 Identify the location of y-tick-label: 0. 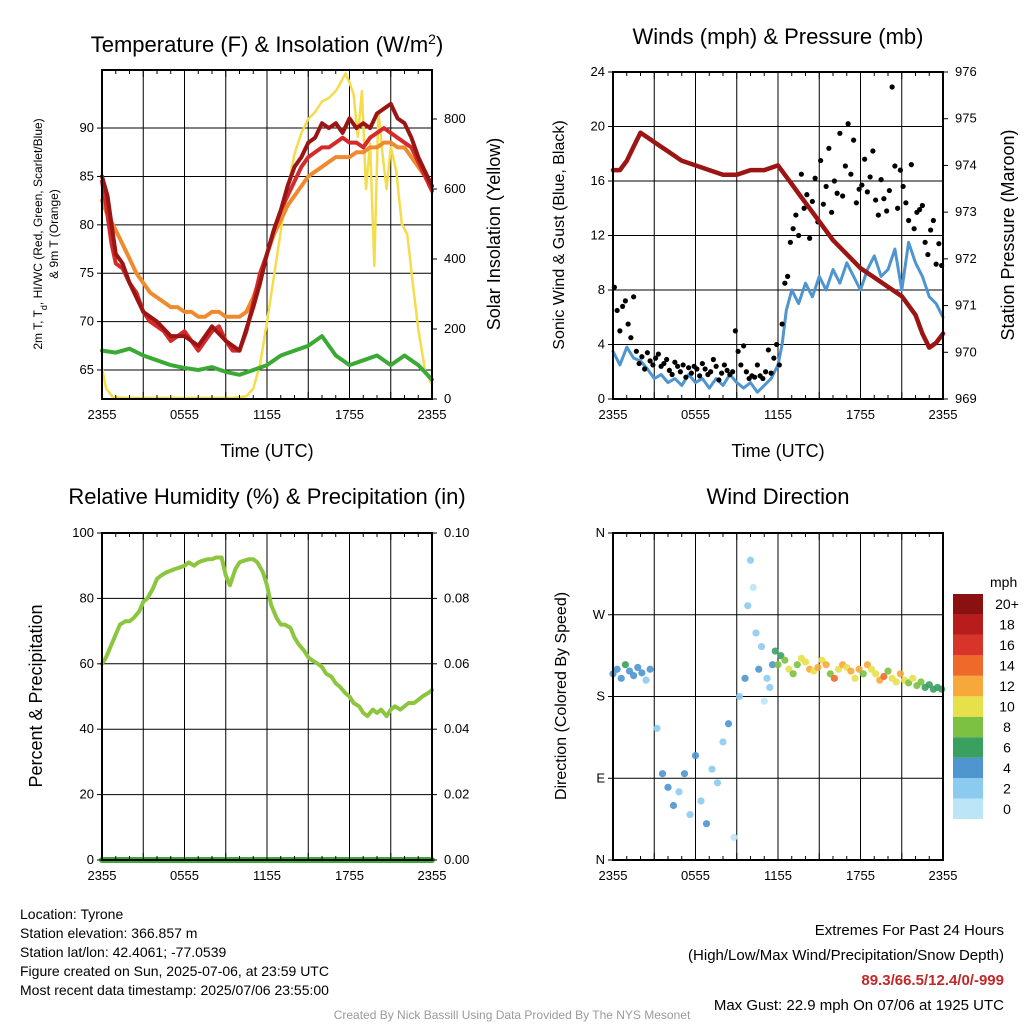
(90, 859).